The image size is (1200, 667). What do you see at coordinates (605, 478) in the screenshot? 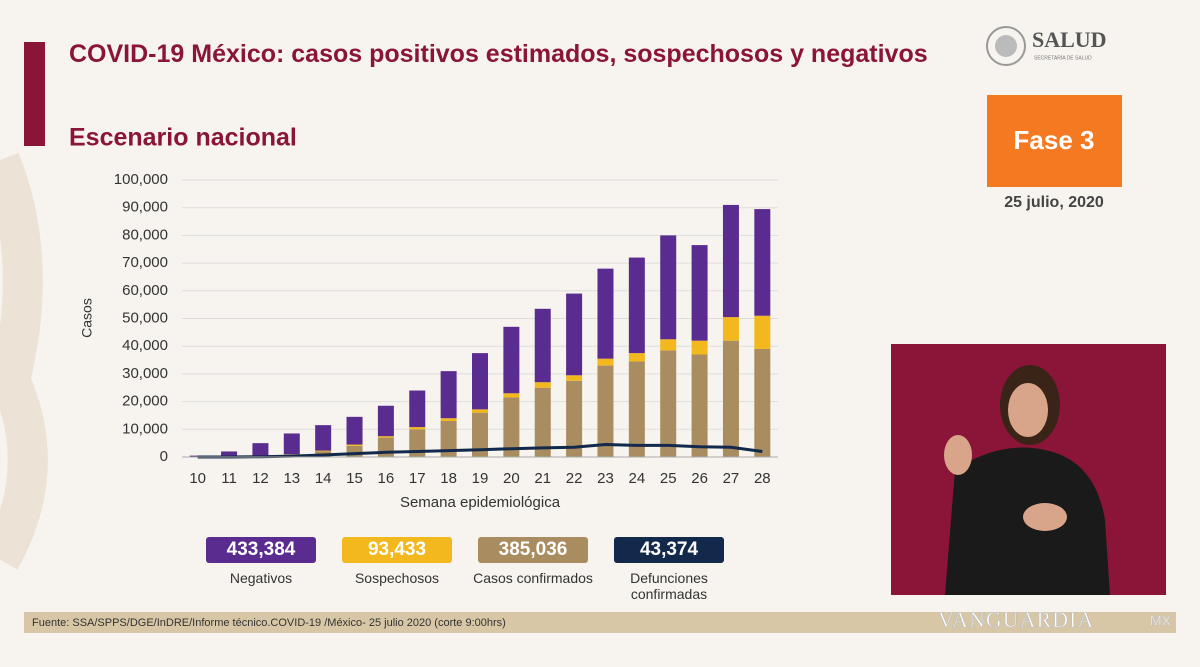
I see `x-tick-label: 23` at bounding box center [605, 478].